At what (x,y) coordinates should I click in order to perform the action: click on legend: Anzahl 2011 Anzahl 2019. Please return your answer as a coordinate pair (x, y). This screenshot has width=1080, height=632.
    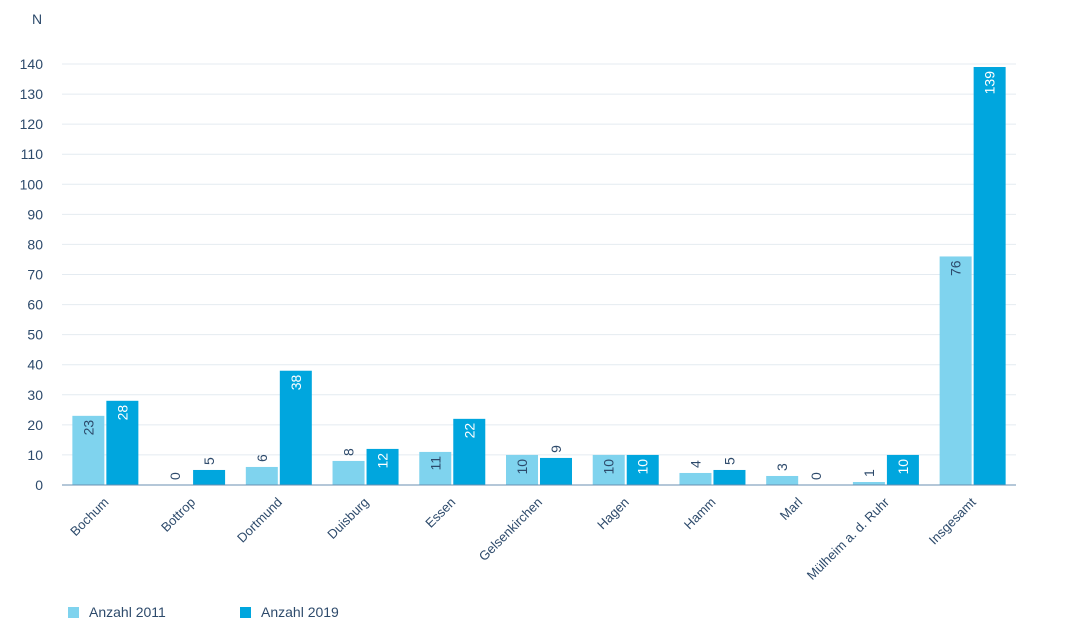
    Looking at the image, I should click on (240, 612).